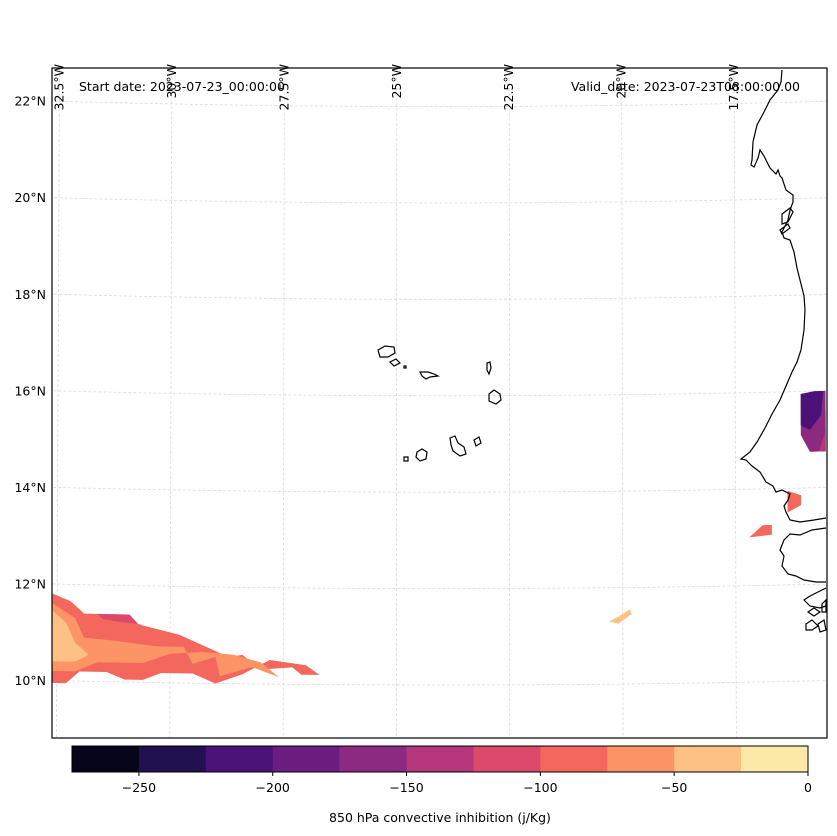 This screenshot has width=837, height=836. What do you see at coordinates (815, 598) in the screenshot?
I see `coastline-guinea` at bounding box center [815, 598].